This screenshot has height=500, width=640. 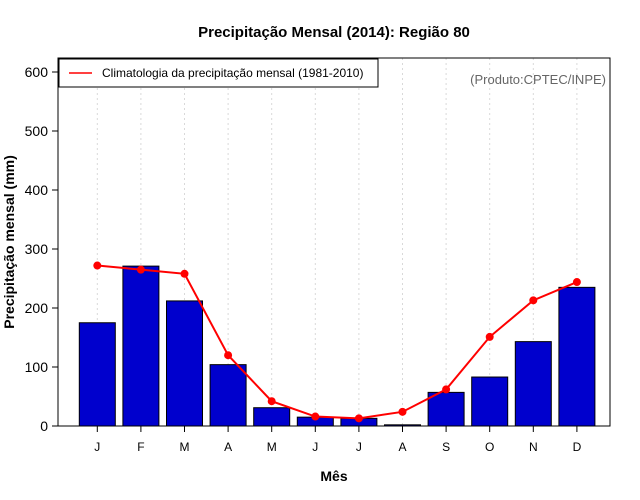 I want to click on x-tick-label: D, so click(x=577, y=447).